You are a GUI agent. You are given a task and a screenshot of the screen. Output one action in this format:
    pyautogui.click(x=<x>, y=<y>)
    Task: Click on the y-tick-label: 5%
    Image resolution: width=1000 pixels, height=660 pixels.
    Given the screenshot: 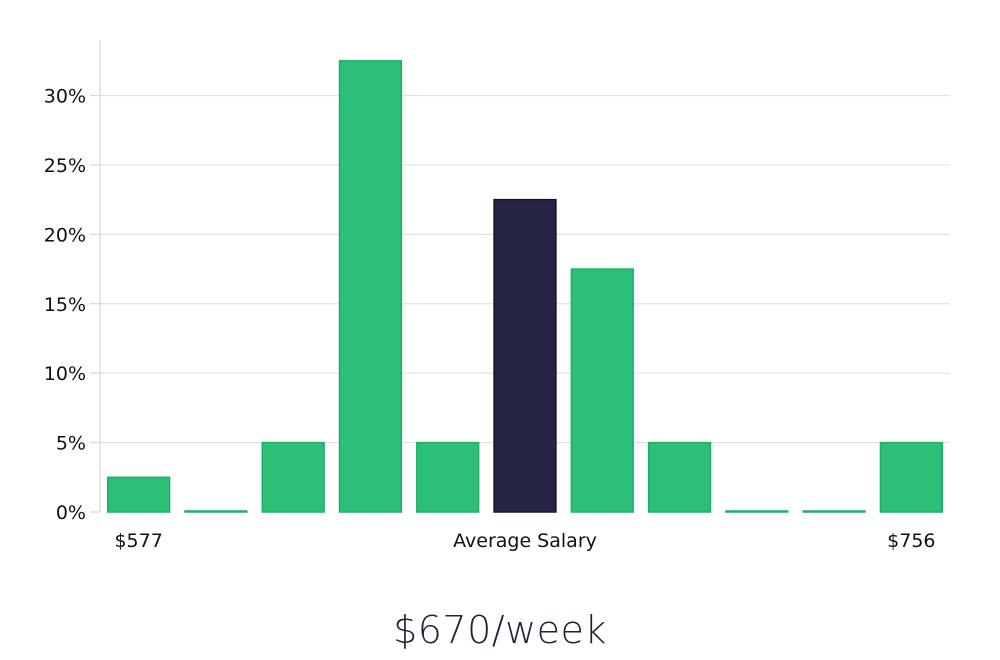 What is the action you would take?
    pyautogui.click(x=71, y=444)
    